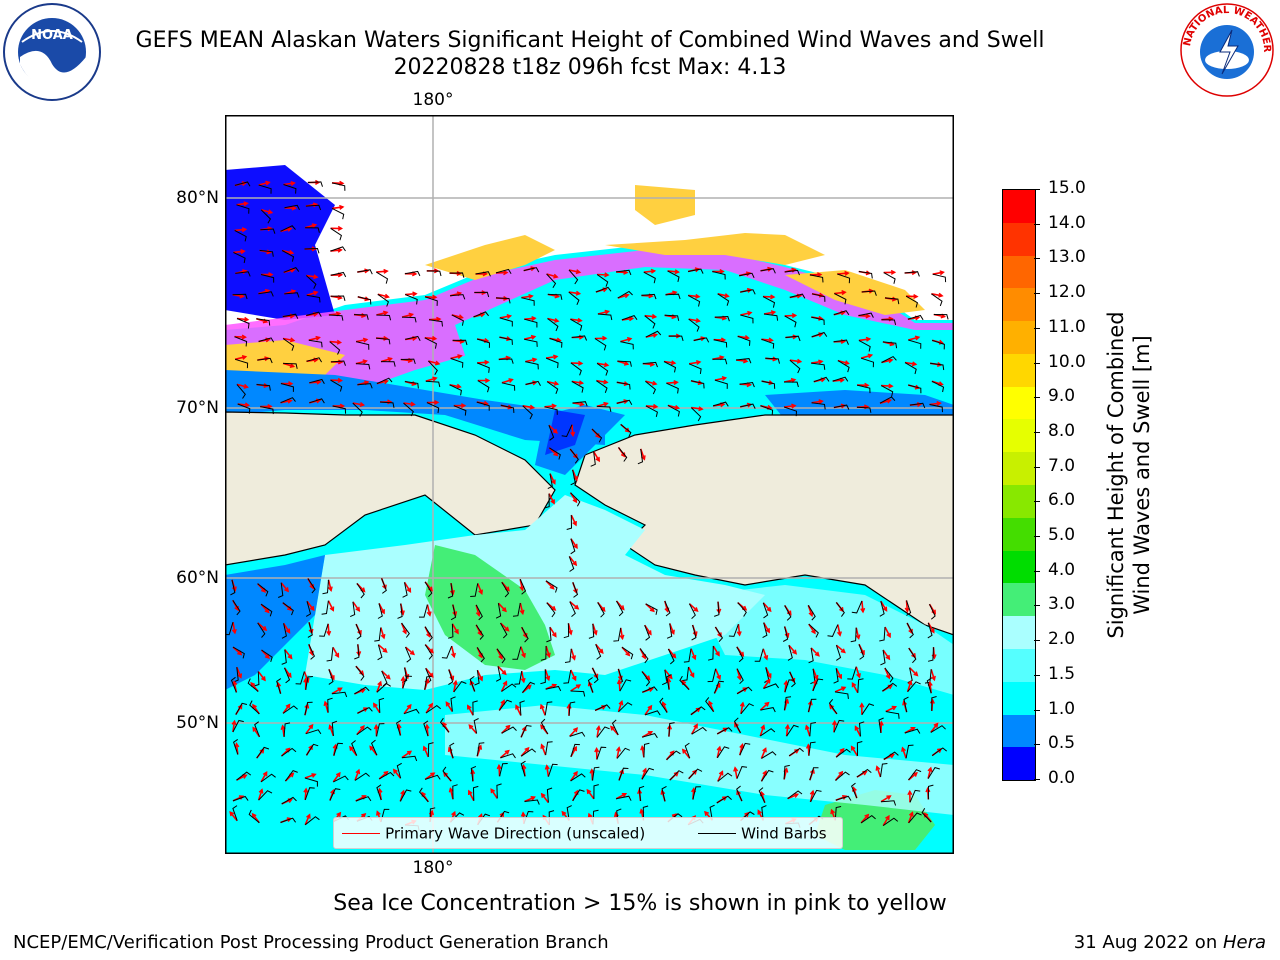 The image size is (1280, 960). What do you see at coordinates (515, 833) in the screenshot?
I see `legend-wave-label: Primary Wave Direction (unscaled)` at bounding box center [515, 833].